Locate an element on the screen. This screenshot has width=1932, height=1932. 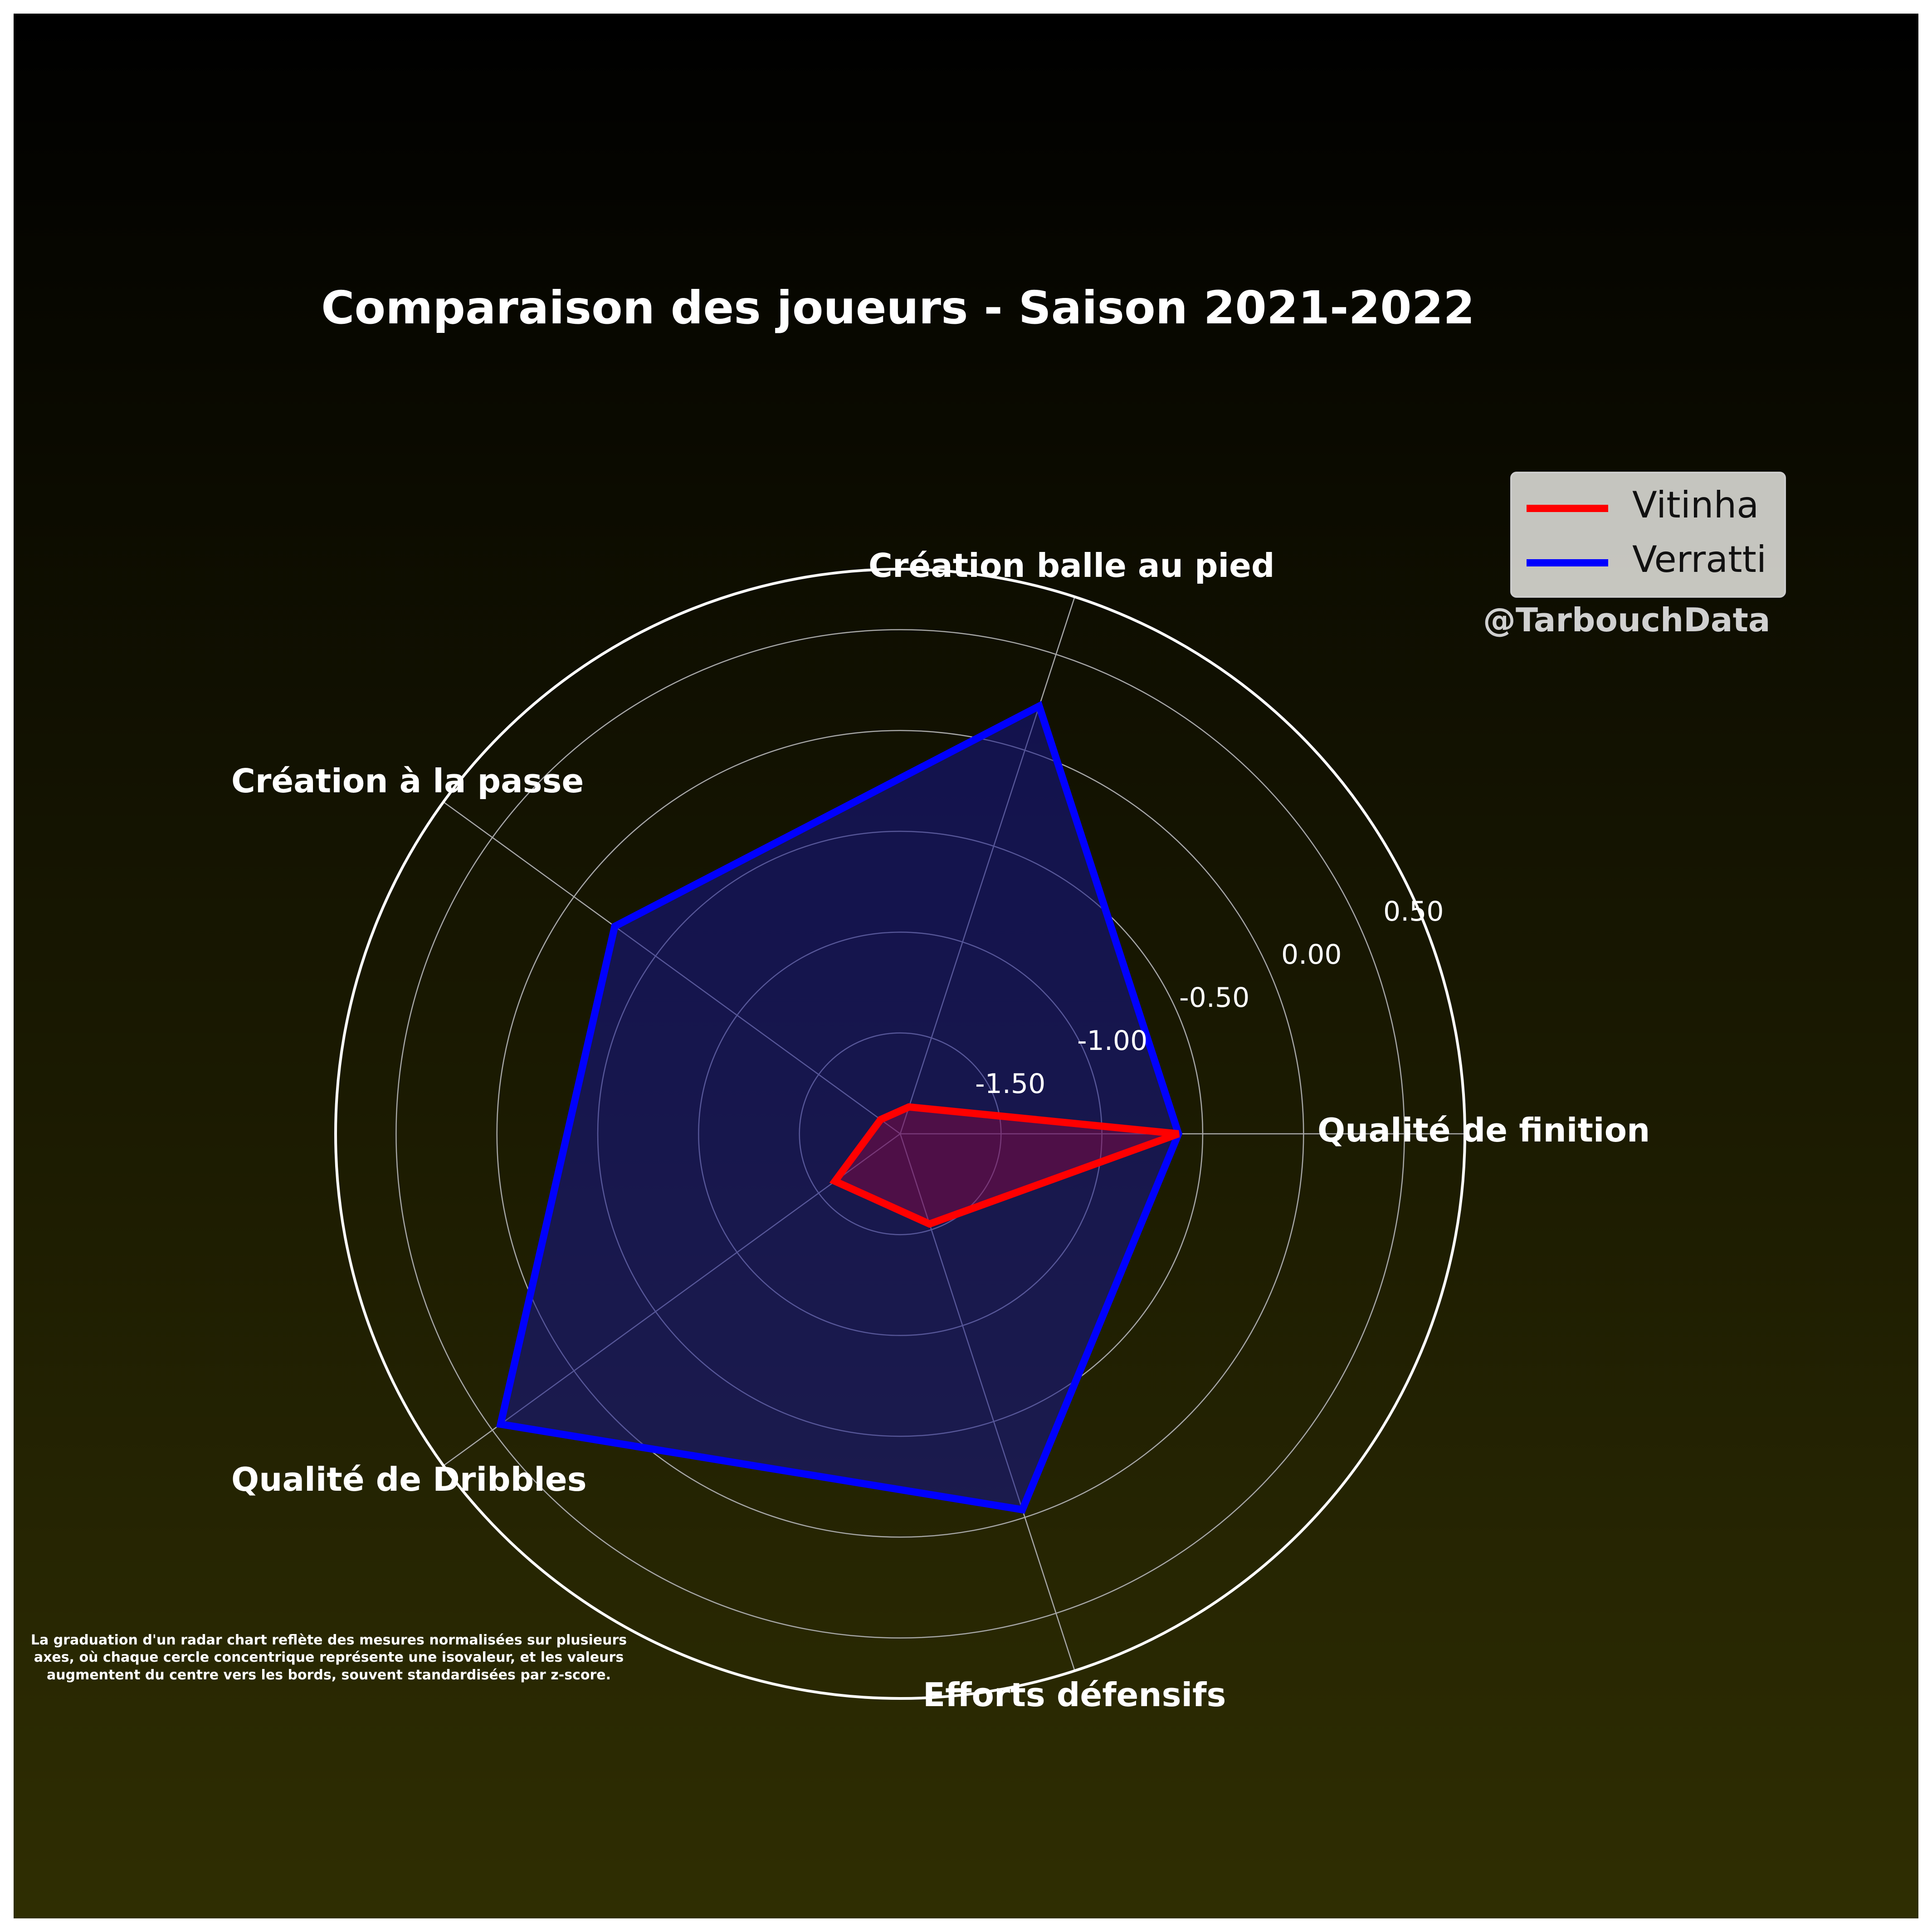
series-area-verratti is located at coordinates (839, 1108).